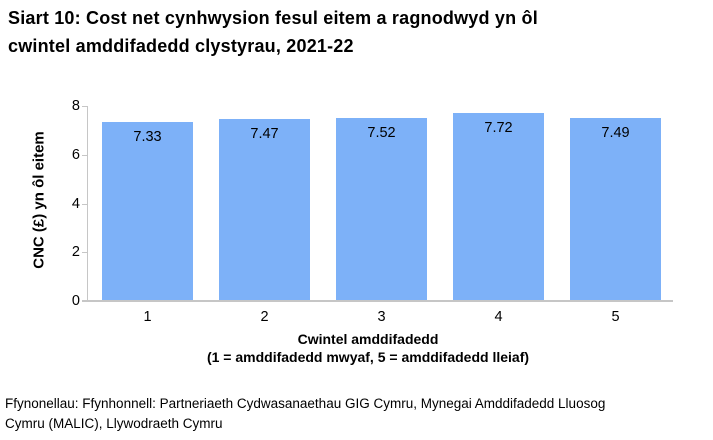 The image size is (713, 440). What do you see at coordinates (377, 301) in the screenshot?
I see `x-axis-line` at bounding box center [377, 301].